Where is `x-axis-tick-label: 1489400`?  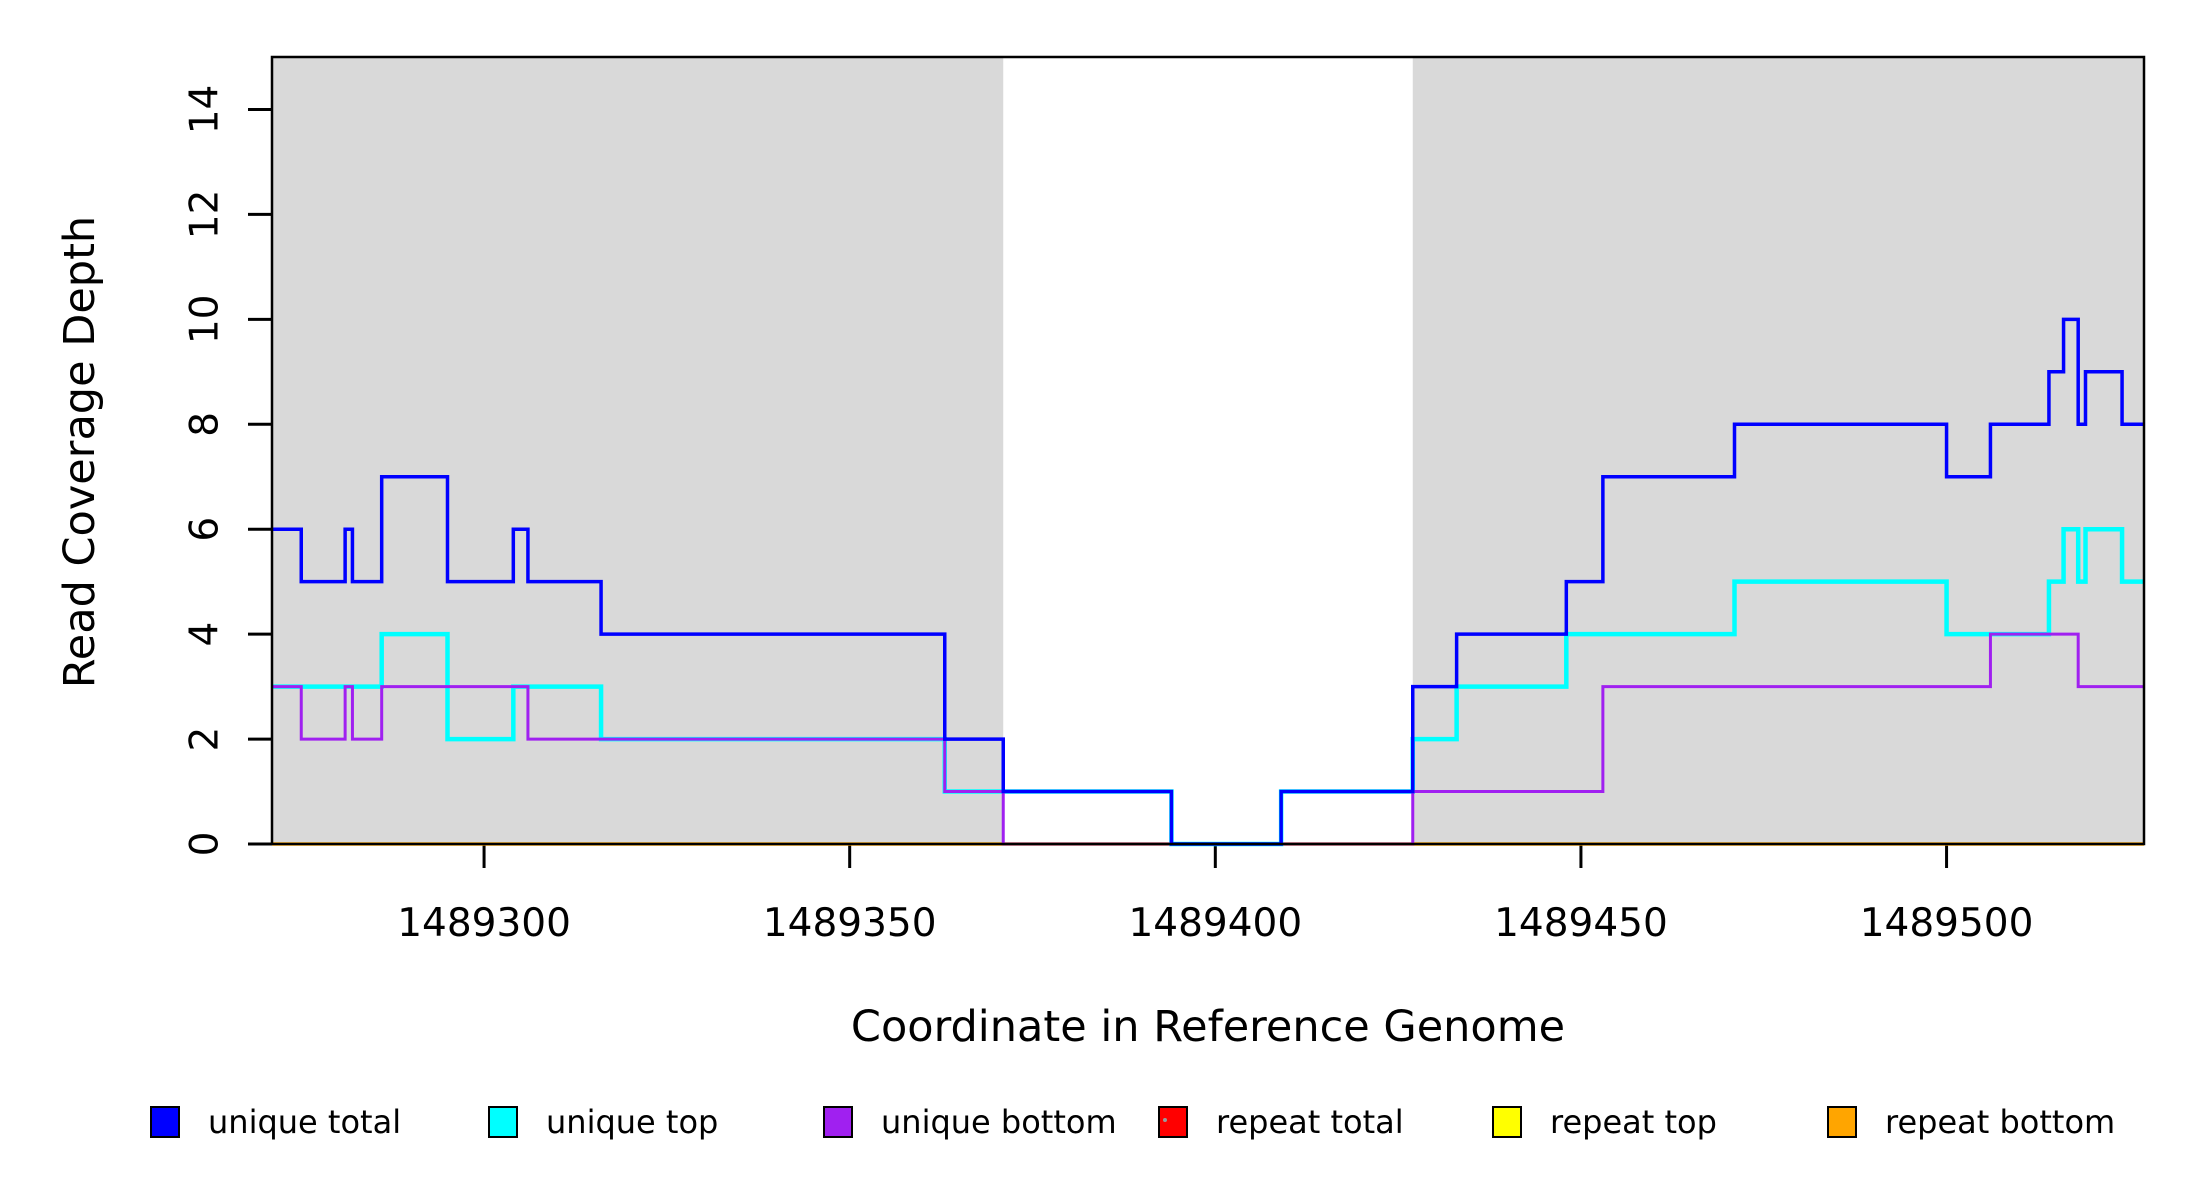 x-axis-tick-label: 1489400 is located at coordinates (1215, 923).